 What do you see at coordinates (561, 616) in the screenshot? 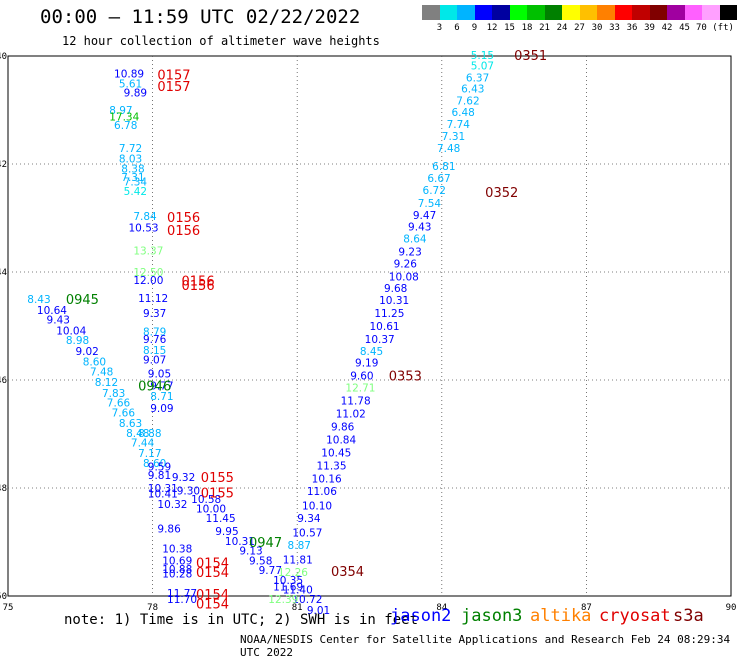
I see `satellite-legend-altika: altika` at bounding box center [561, 616].